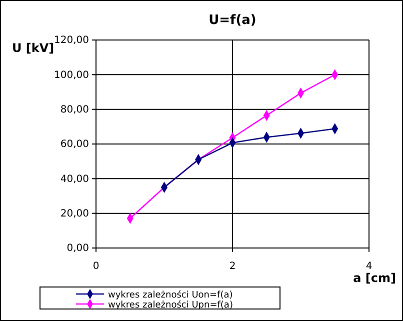 Image resolution: width=403 pixels, height=321 pixels. Describe the element at coordinates (71, 40) in the screenshot. I see `y-tick-label: 120,00` at that location.